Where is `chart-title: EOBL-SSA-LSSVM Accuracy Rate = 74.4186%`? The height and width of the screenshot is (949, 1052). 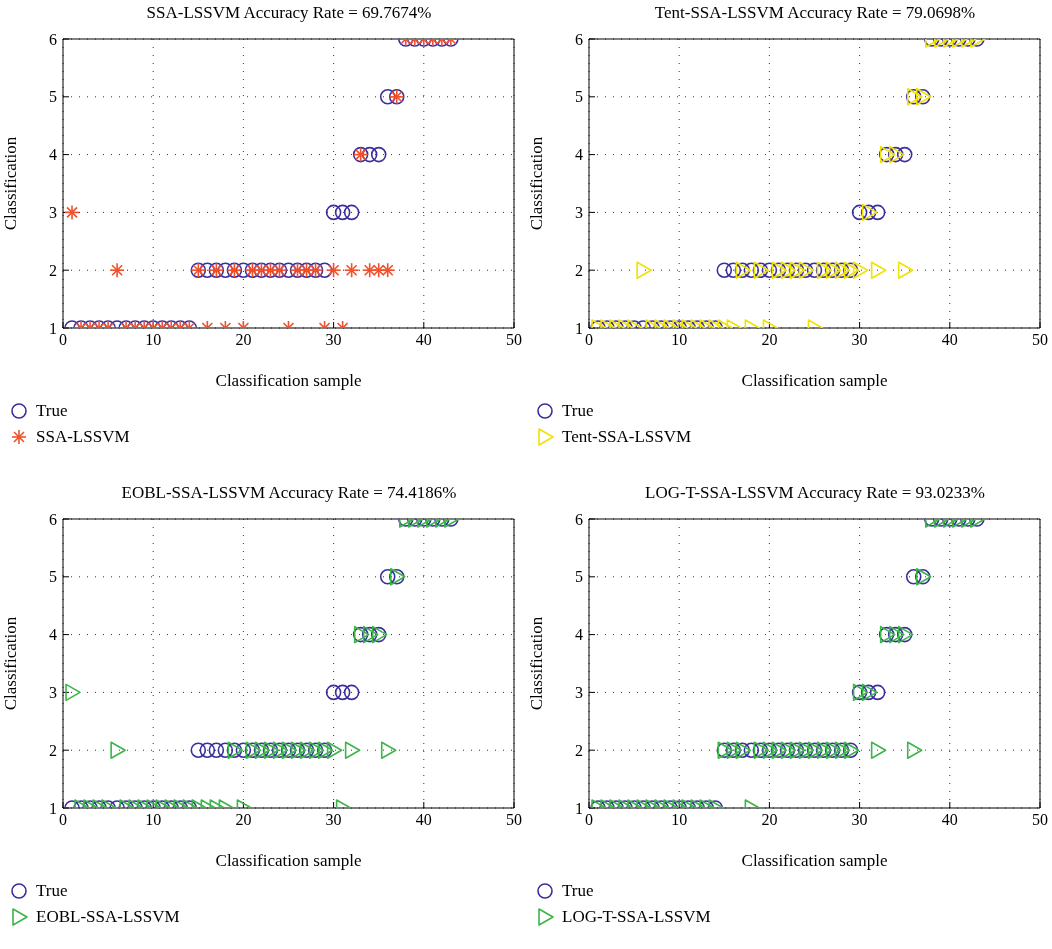 chart-title: EOBL-SSA-LSSVM Accuracy Rate = 74.4186% is located at coordinates (289, 493).